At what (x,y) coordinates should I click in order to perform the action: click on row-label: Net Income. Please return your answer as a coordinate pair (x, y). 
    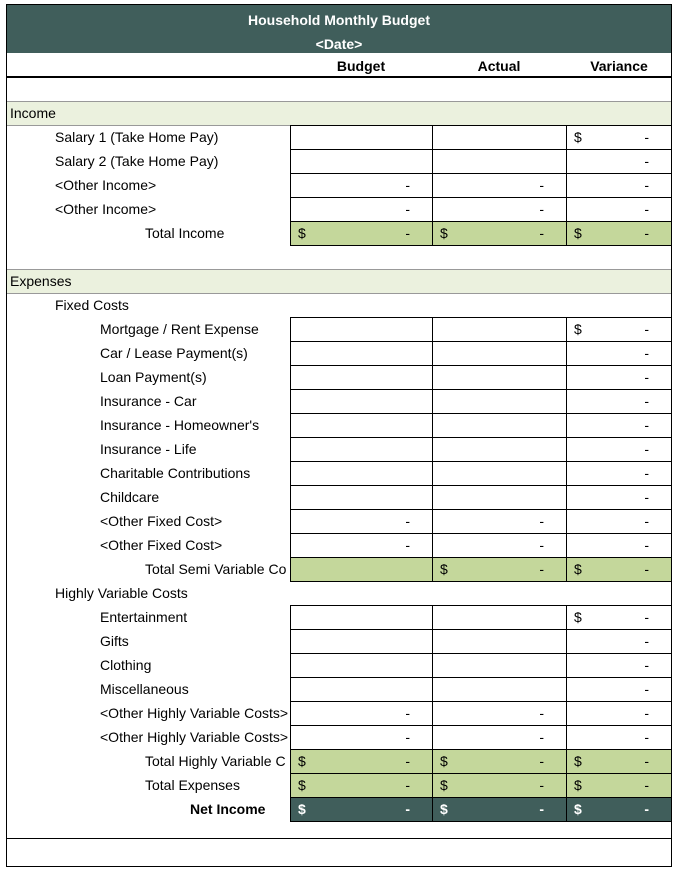
    Looking at the image, I should click on (228, 809).